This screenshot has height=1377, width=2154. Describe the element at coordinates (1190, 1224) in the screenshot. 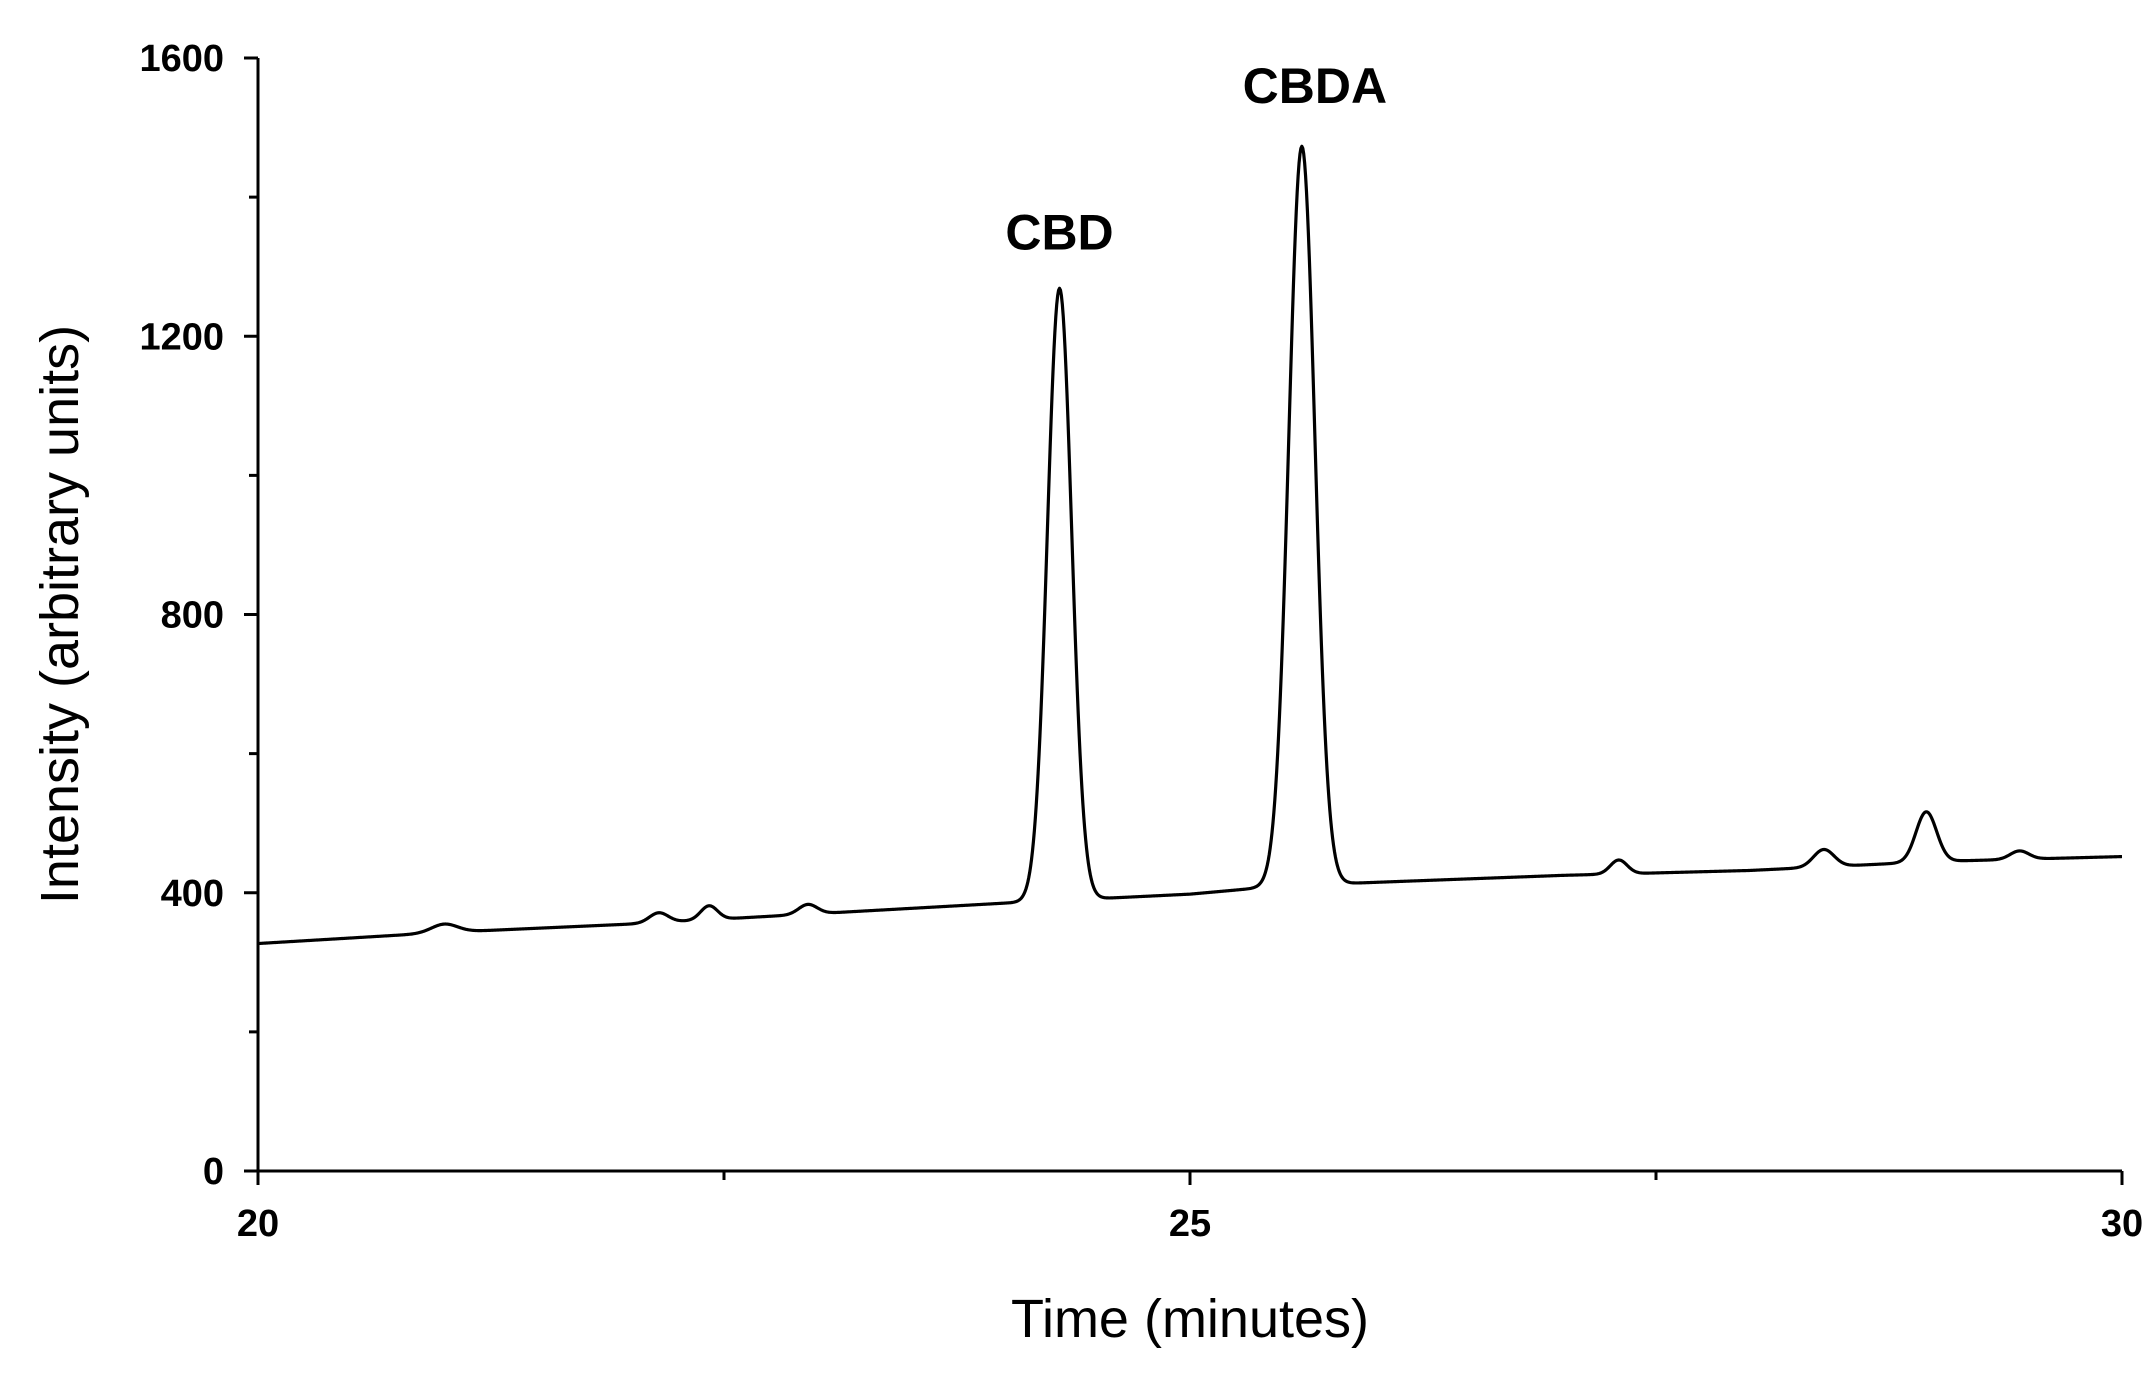

I see `x-tick-label: 25` at that location.